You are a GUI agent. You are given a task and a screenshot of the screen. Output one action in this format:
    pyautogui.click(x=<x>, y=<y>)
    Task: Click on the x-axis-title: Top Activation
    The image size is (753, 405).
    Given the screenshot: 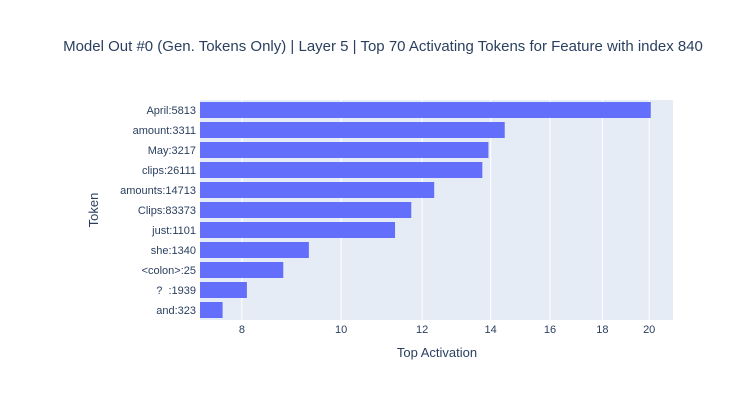 What is the action you would take?
    pyautogui.click(x=437, y=352)
    